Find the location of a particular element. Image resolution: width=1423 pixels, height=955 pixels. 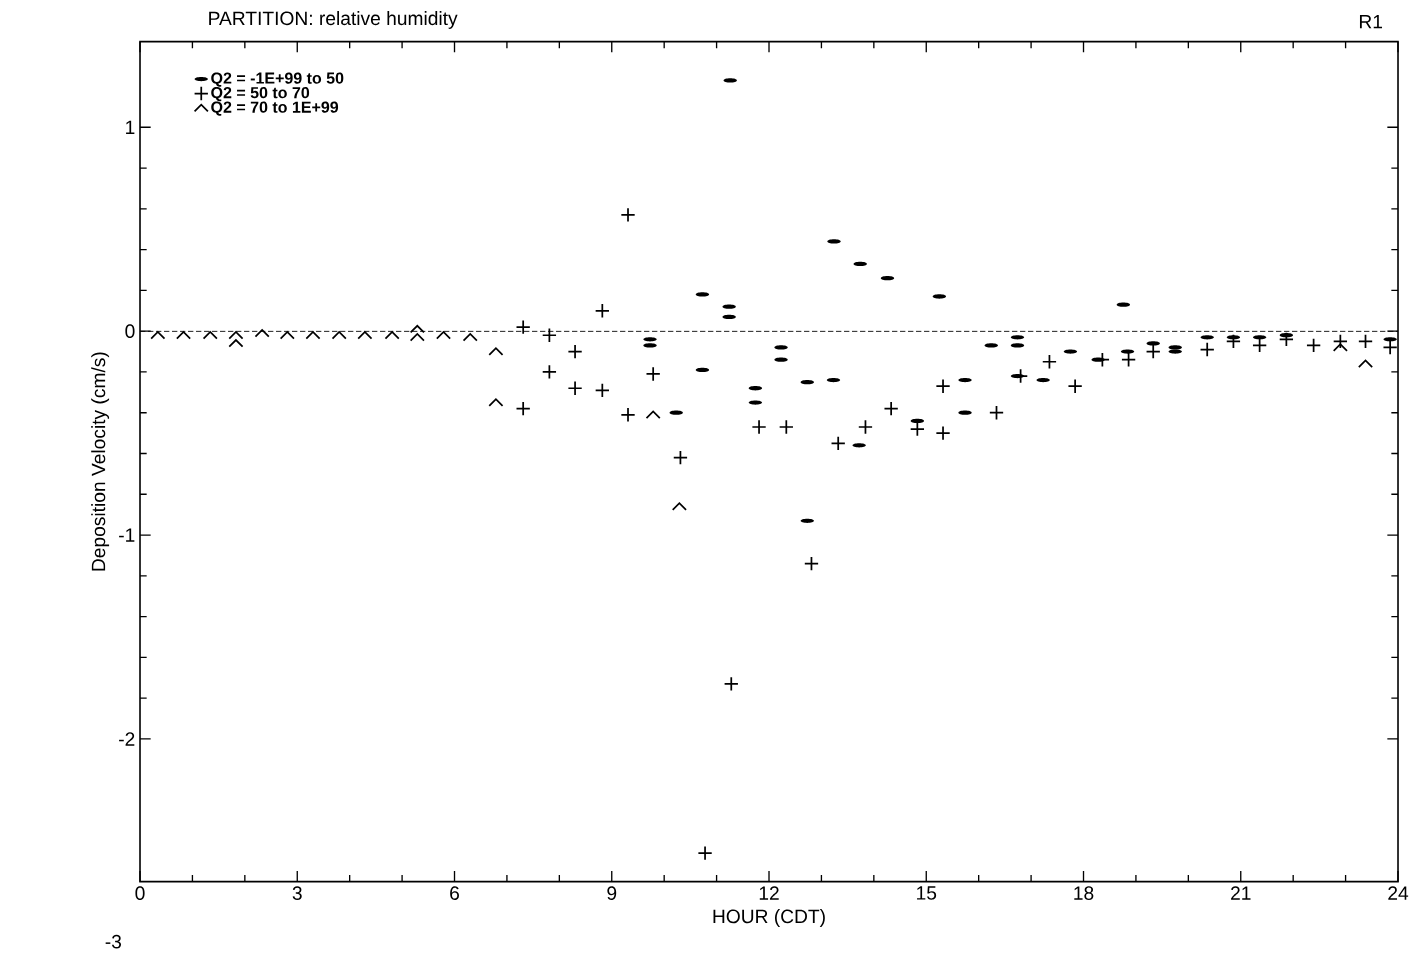

legend-label: Q2 = -1E+99 to 50 is located at coordinates (277, 79).